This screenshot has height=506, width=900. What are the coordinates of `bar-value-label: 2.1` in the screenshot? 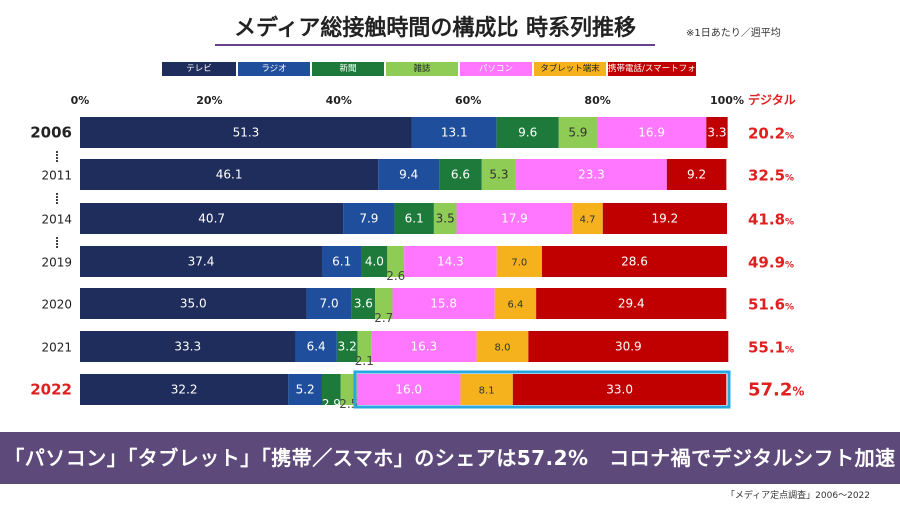 It's located at (364, 361).